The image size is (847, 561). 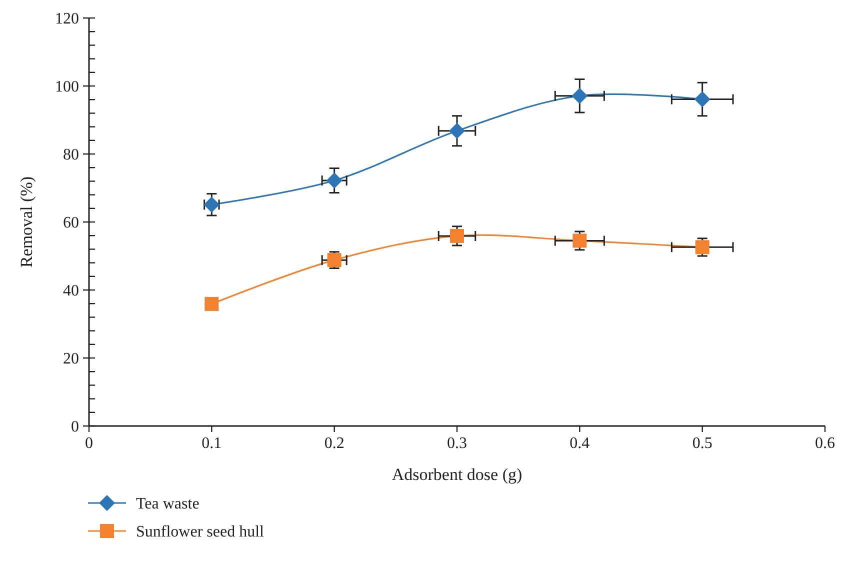 I want to click on legend-label: Sunflower seed hull, so click(x=200, y=532).